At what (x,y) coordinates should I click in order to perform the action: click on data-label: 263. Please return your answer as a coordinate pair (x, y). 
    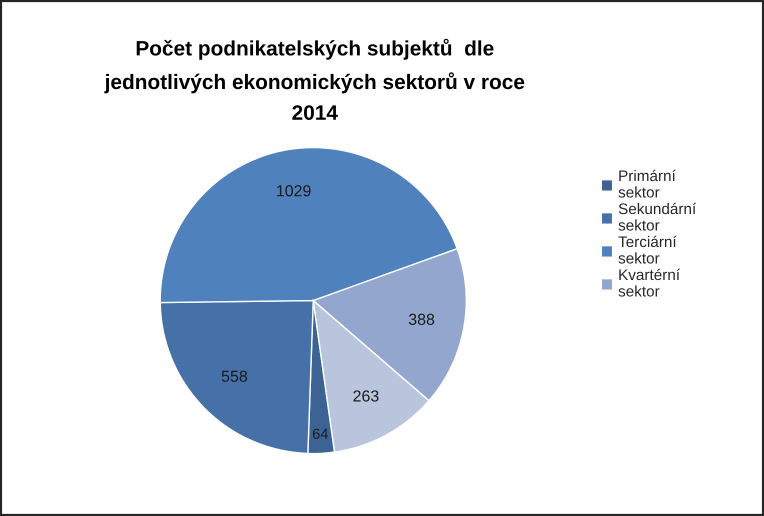
    Looking at the image, I should click on (366, 396).